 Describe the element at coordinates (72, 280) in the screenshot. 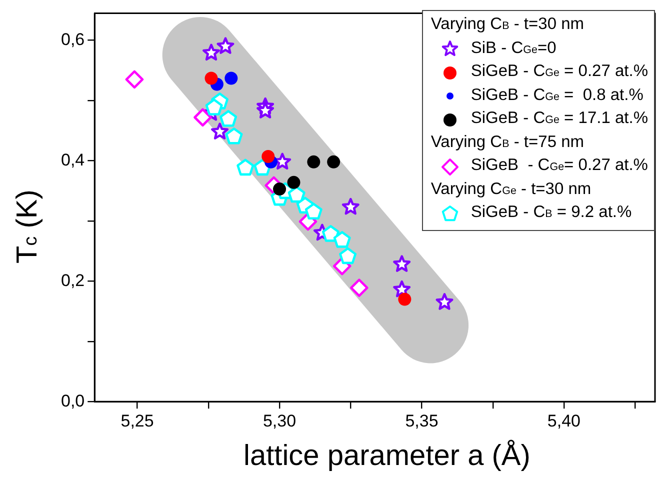

I see `y-tick-label: 0,2` at that location.